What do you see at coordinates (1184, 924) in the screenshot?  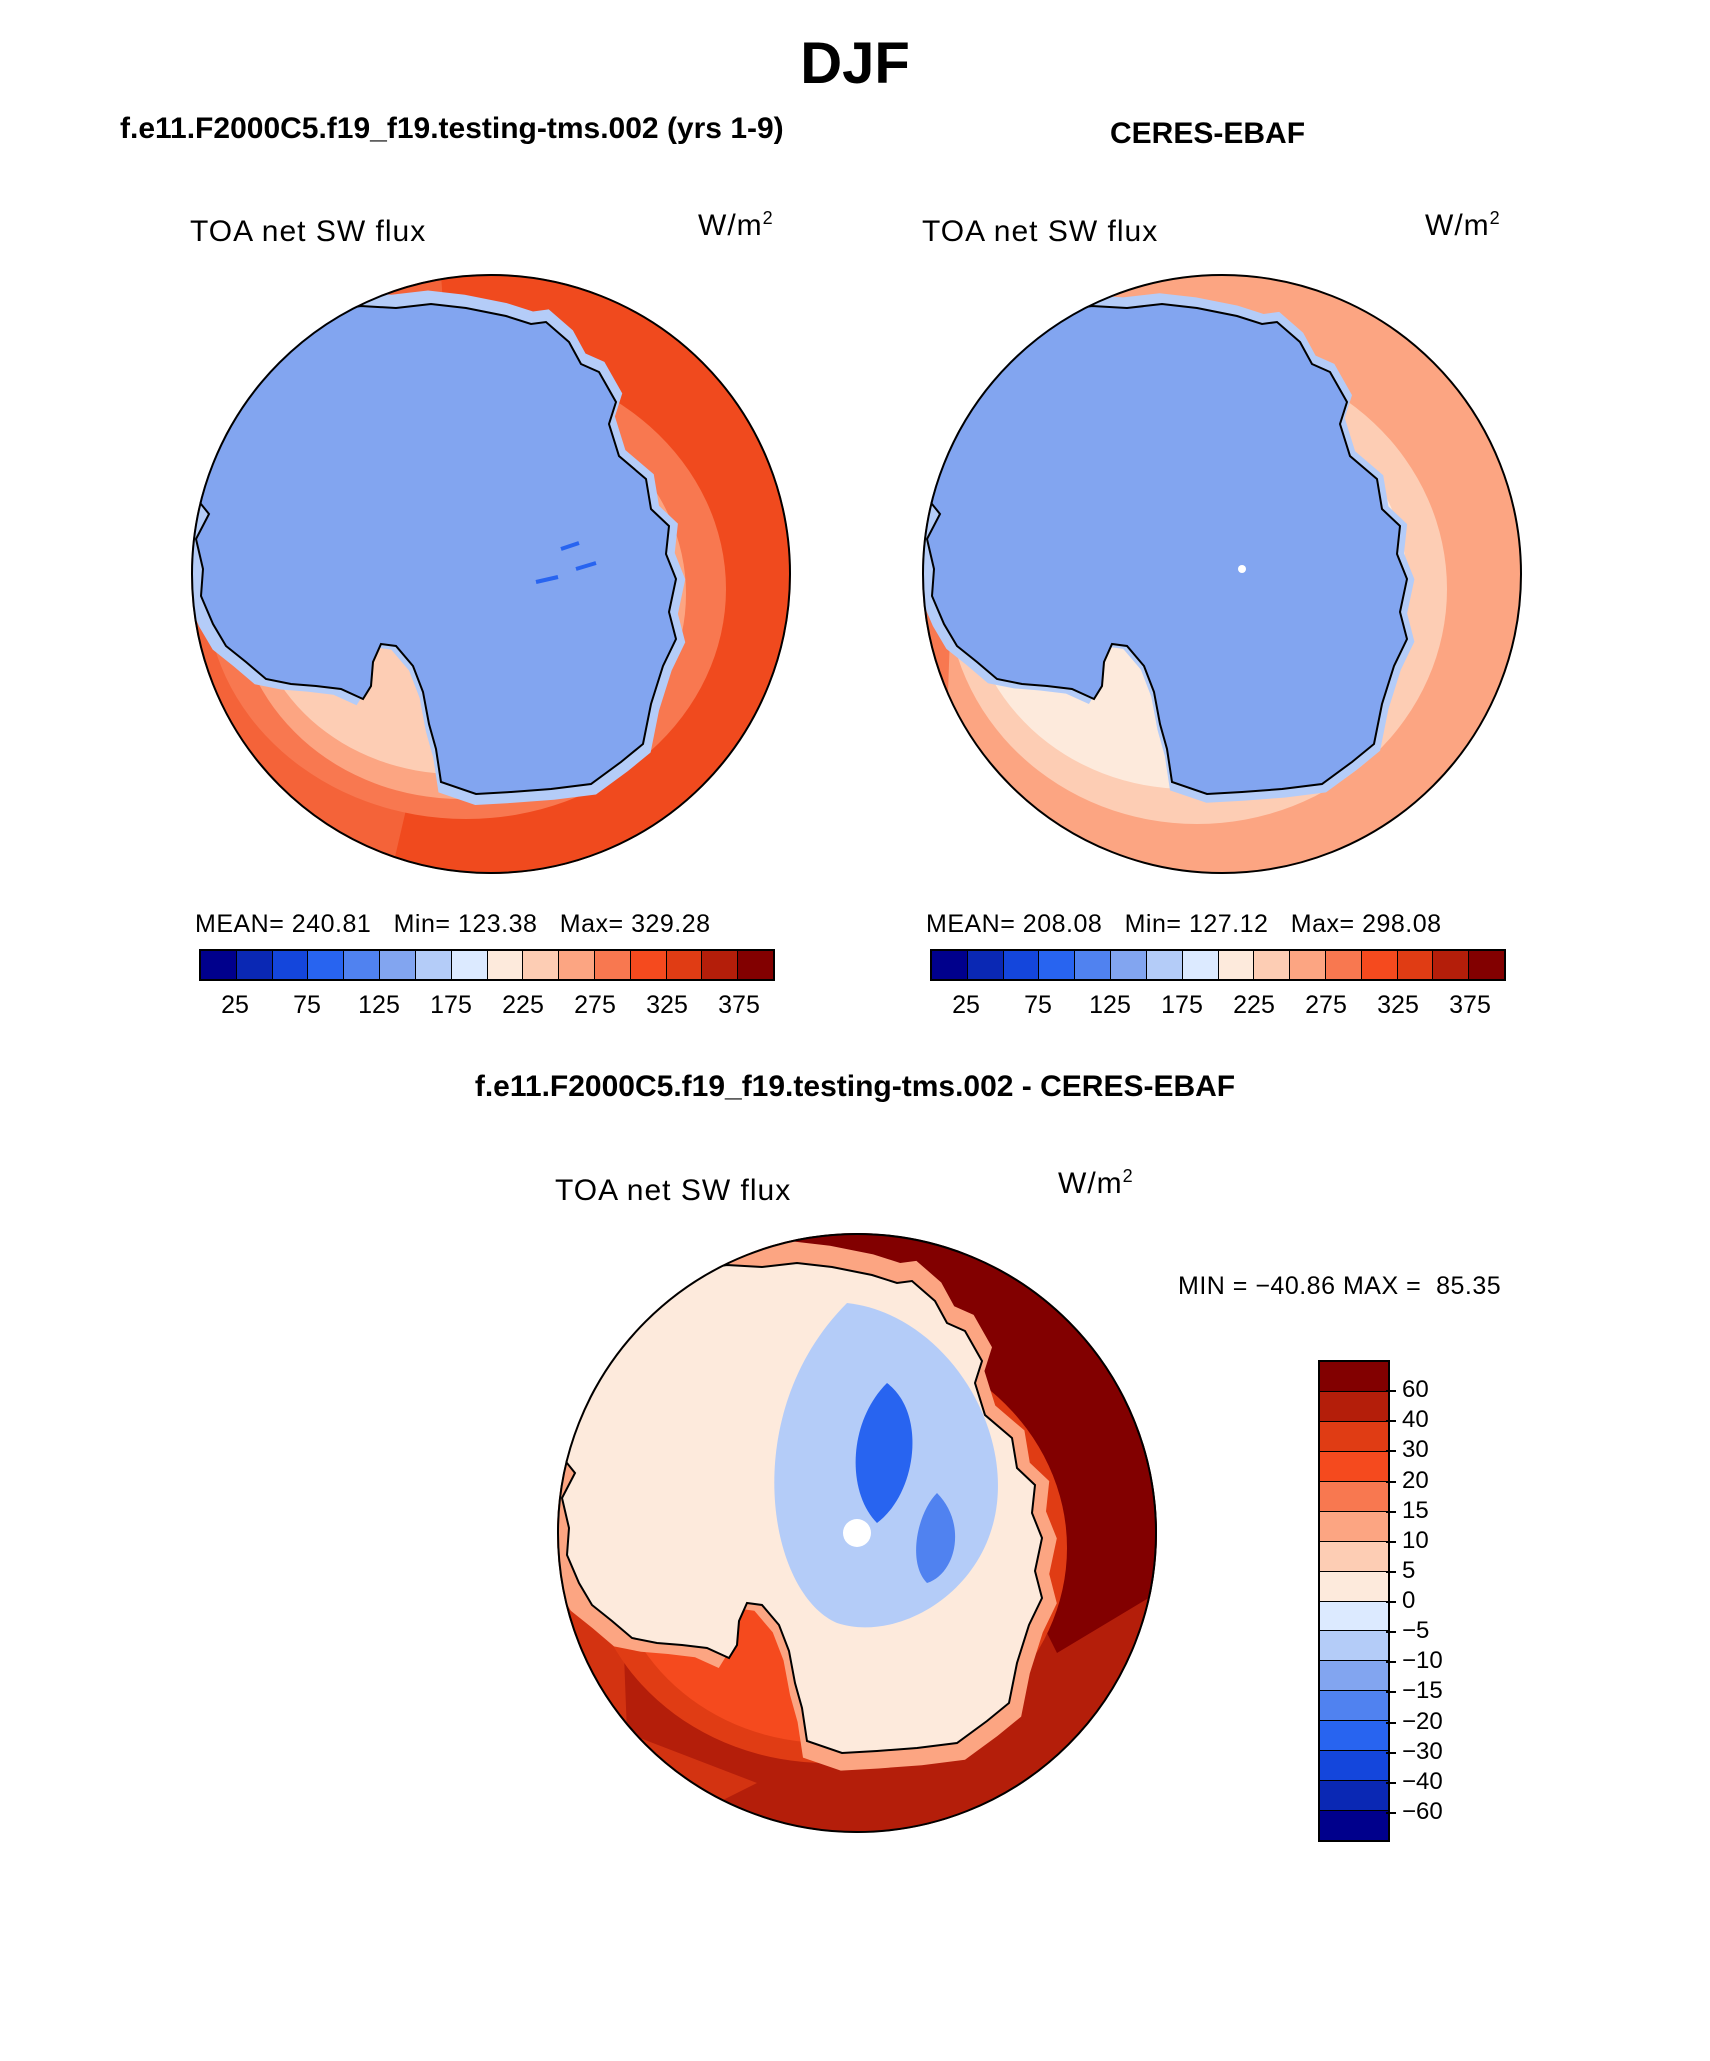 I see `panel2-stats: MEAN= 208.08 Min= 127.12 Max= 298.08` at bounding box center [1184, 924].